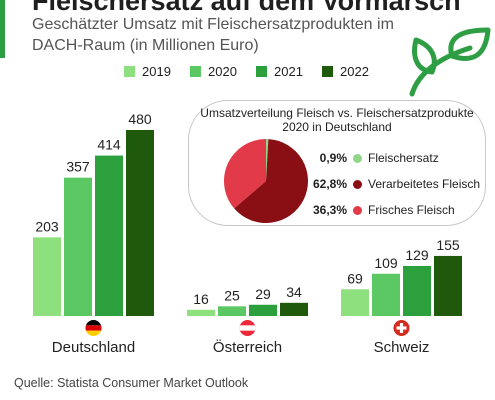  Describe the element at coordinates (195, 71) in the screenshot. I see `legend-swatch-2020` at that location.